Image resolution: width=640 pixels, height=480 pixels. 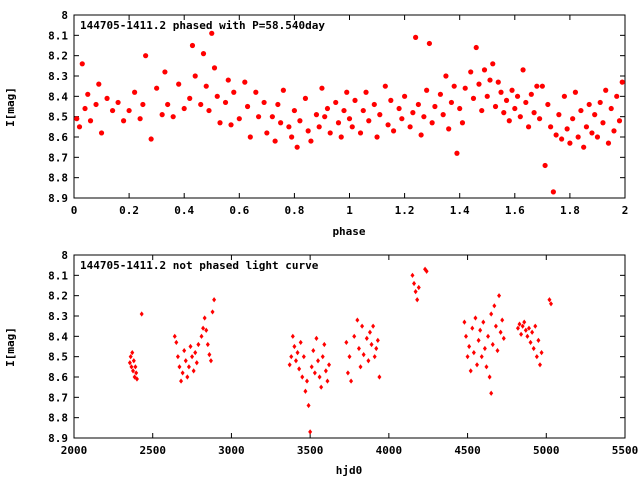 I want to click on x-tick-label: 4000, so click(x=389, y=450).